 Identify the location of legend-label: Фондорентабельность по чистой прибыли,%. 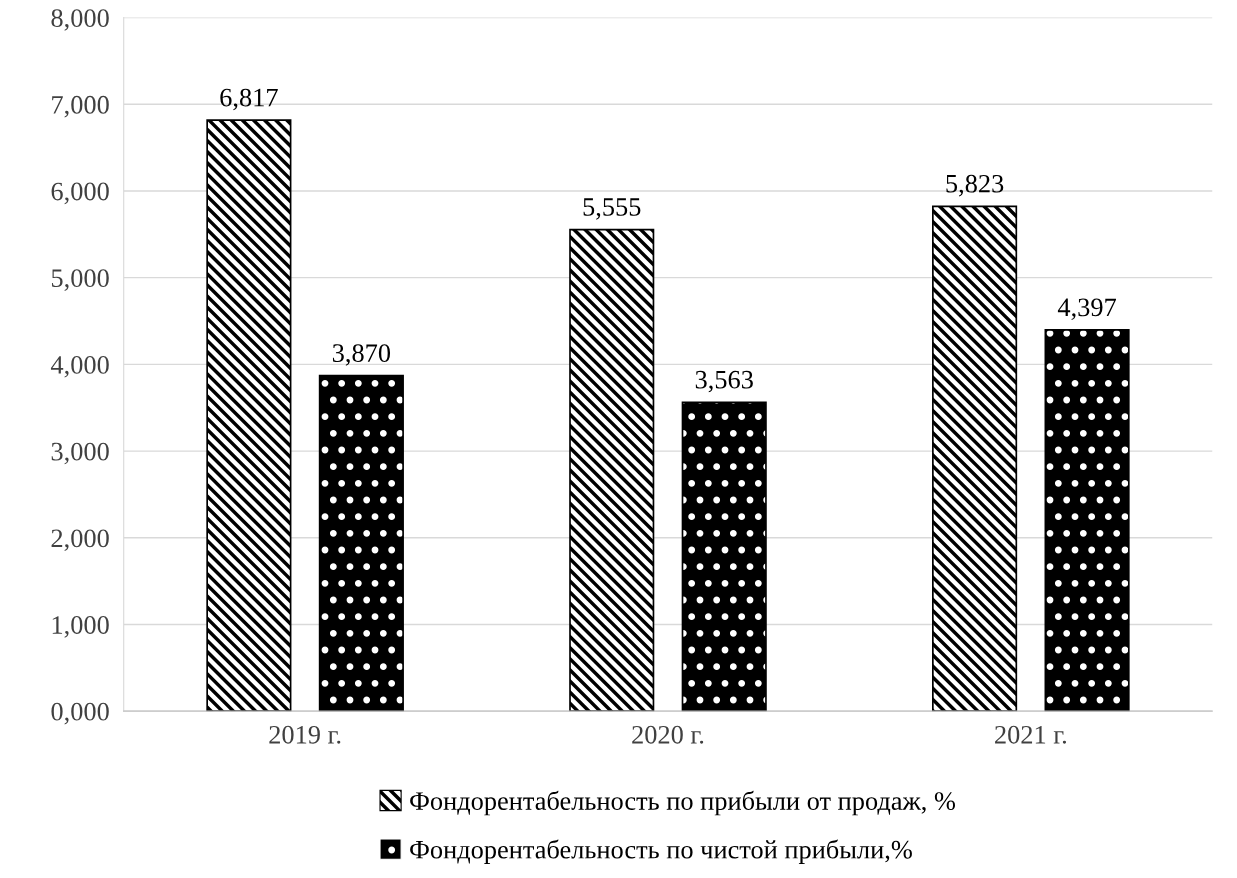
(661, 851).